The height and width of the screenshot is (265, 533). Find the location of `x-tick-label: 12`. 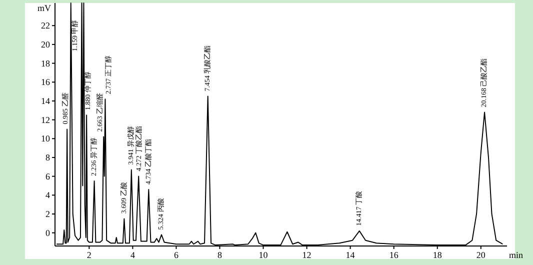

x-tick-label: 12 is located at coordinates (307, 255).